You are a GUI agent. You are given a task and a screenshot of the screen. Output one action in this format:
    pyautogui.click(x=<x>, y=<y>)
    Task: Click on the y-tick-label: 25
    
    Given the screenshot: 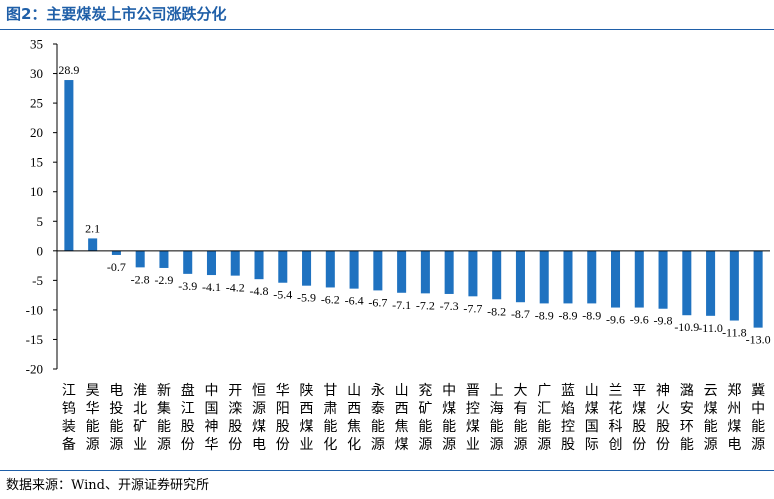 What is the action you would take?
    pyautogui.click(x=36, y=103)
    